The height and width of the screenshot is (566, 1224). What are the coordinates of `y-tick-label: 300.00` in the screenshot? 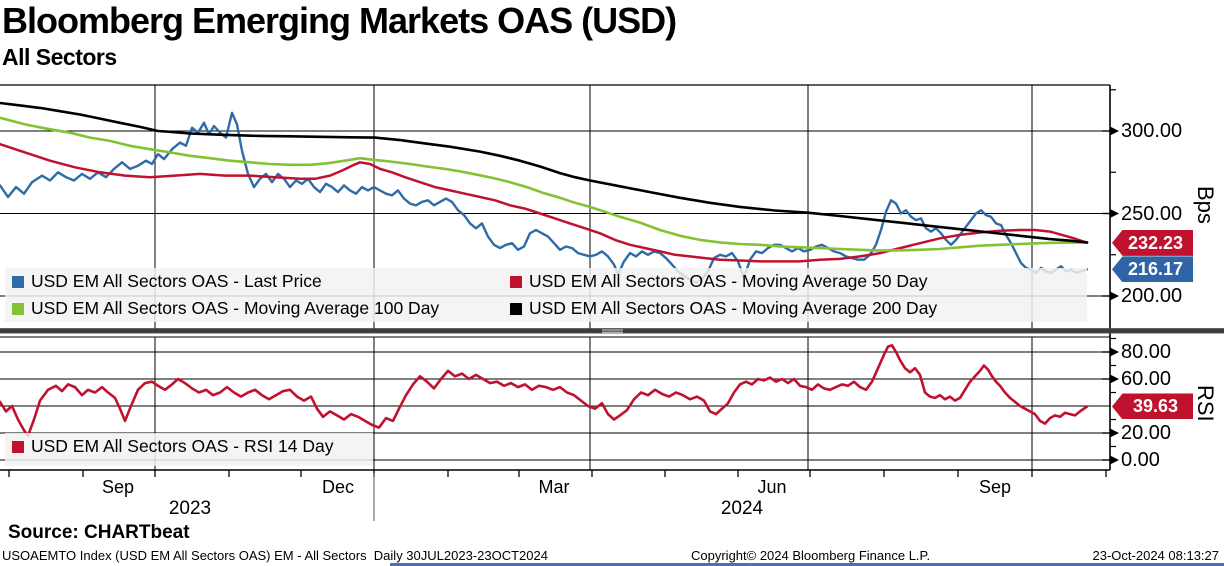 It's located at (1152, 131).